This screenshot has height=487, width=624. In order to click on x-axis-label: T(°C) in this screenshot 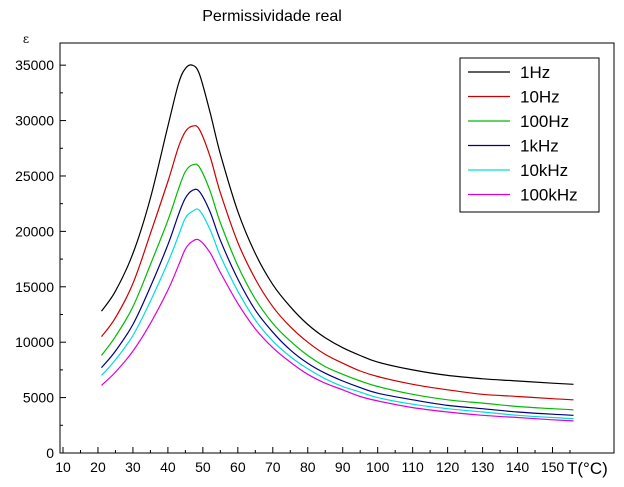, I will do `click(587, 468)`.